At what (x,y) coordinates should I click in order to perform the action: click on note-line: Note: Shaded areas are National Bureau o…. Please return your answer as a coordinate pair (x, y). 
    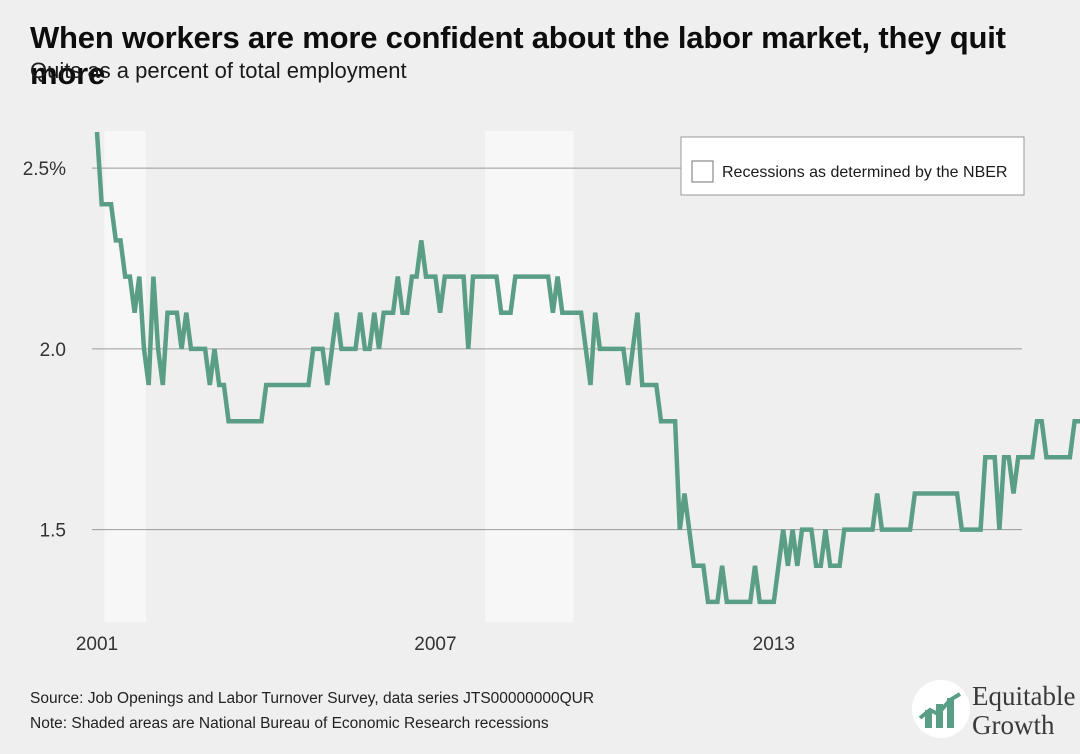
    Looking at the image, I should click on (289, 723).